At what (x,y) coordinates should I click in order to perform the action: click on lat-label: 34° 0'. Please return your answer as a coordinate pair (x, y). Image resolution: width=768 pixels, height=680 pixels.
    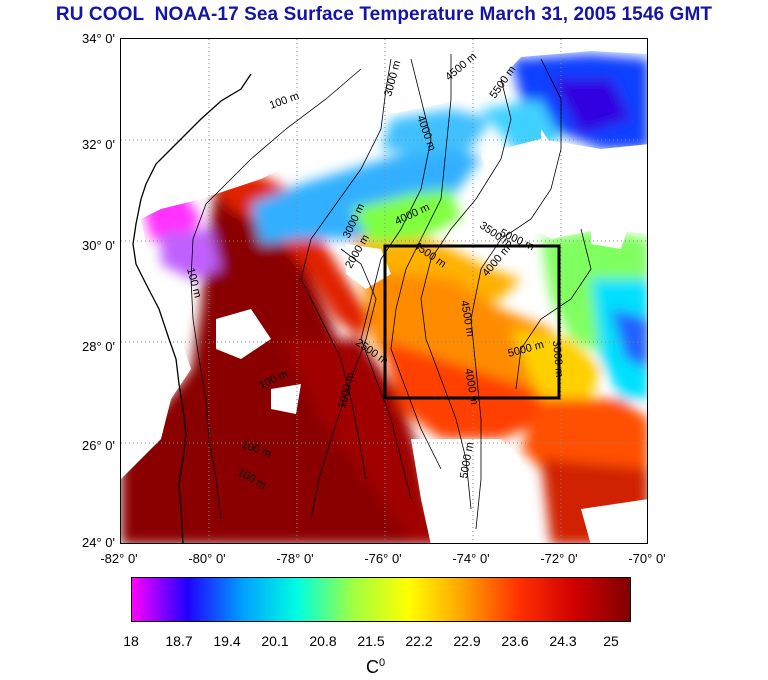
    Looking at the image, I should click on (98, 38).